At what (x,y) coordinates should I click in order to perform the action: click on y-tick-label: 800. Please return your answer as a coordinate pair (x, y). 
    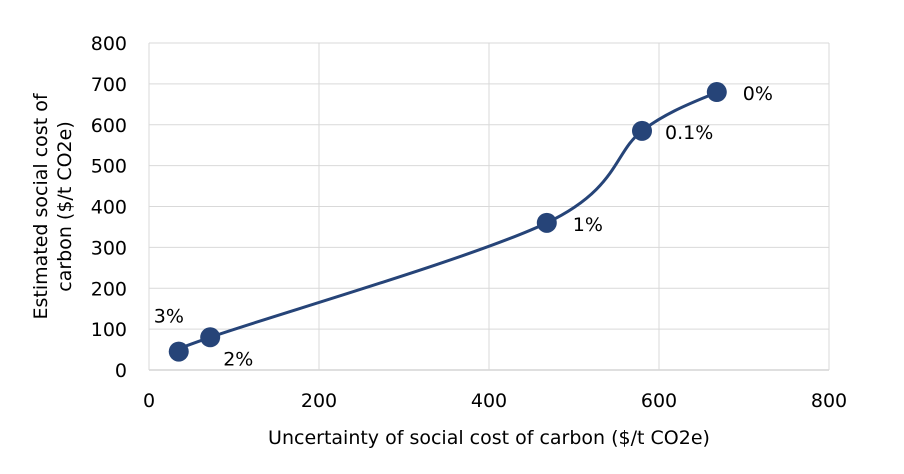
    Looking at the image, I should click on (109, 44).